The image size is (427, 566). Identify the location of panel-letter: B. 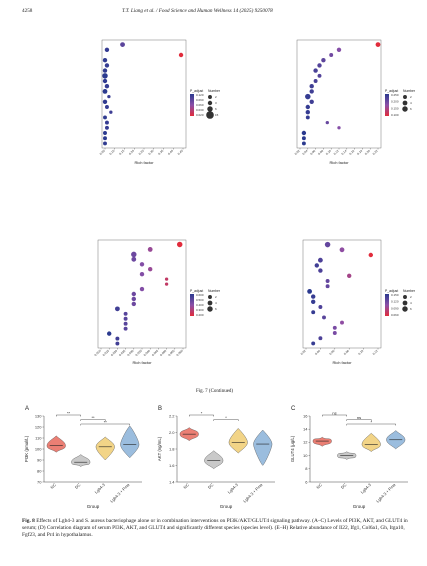
(160, 409).